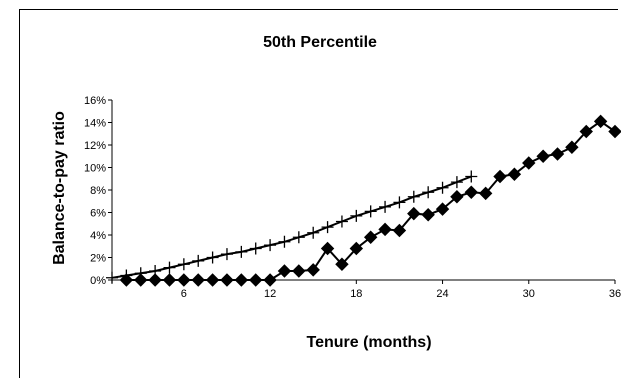 The image size is (621, 380). What do you see at coordinates (95, 124) in the screenshot?
I see `y-tick-label-7: 14%` at bounding box center [95, 124].